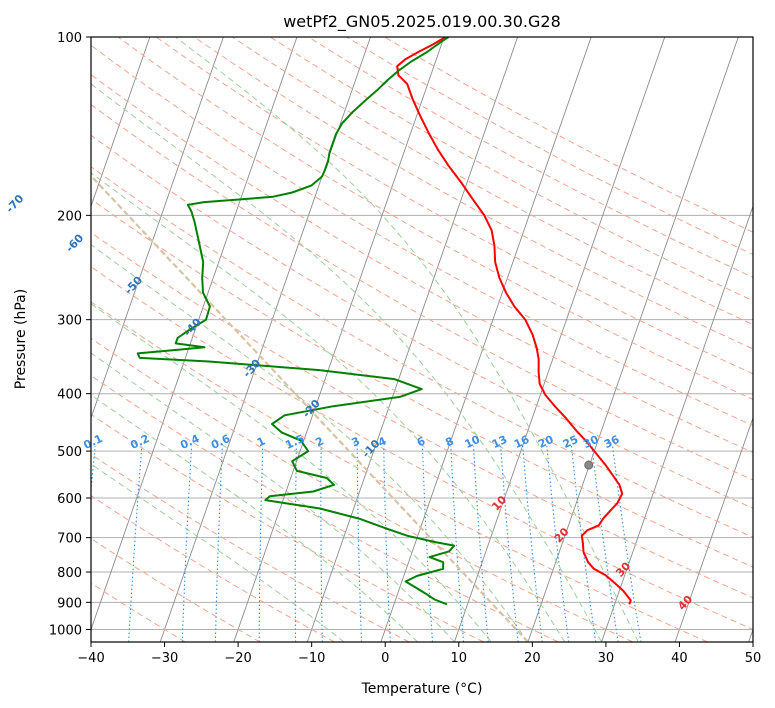 The height and width of the screenshot is (708, 775). Describe the element at coordinates (21, 339) in the screenshot. I see `y-axis-label: Pressure (hPa)` at that location.